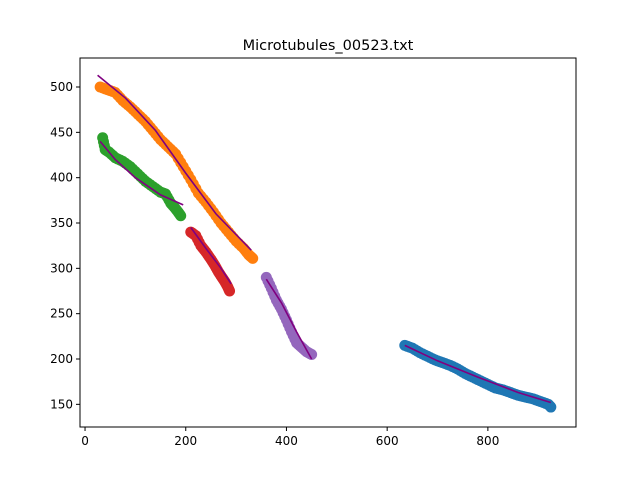 This screenshot has height=480, width=640. What do you see at coordinates (185, 441) in the screenshot?
I see `x-tick-label: 200` at bounding box center [185, 441].